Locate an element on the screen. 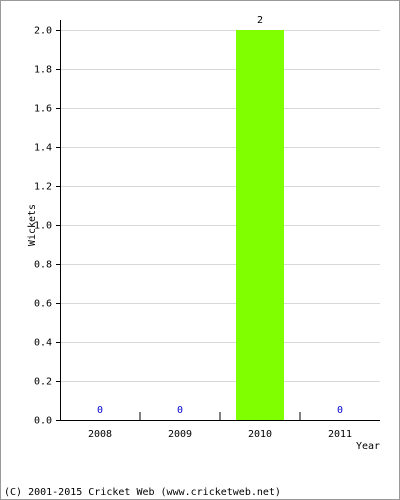 Image resolution: width=400 pixels, height=500 pixels. y-tick-label: 0.6 is located at coordinates (43, 304).